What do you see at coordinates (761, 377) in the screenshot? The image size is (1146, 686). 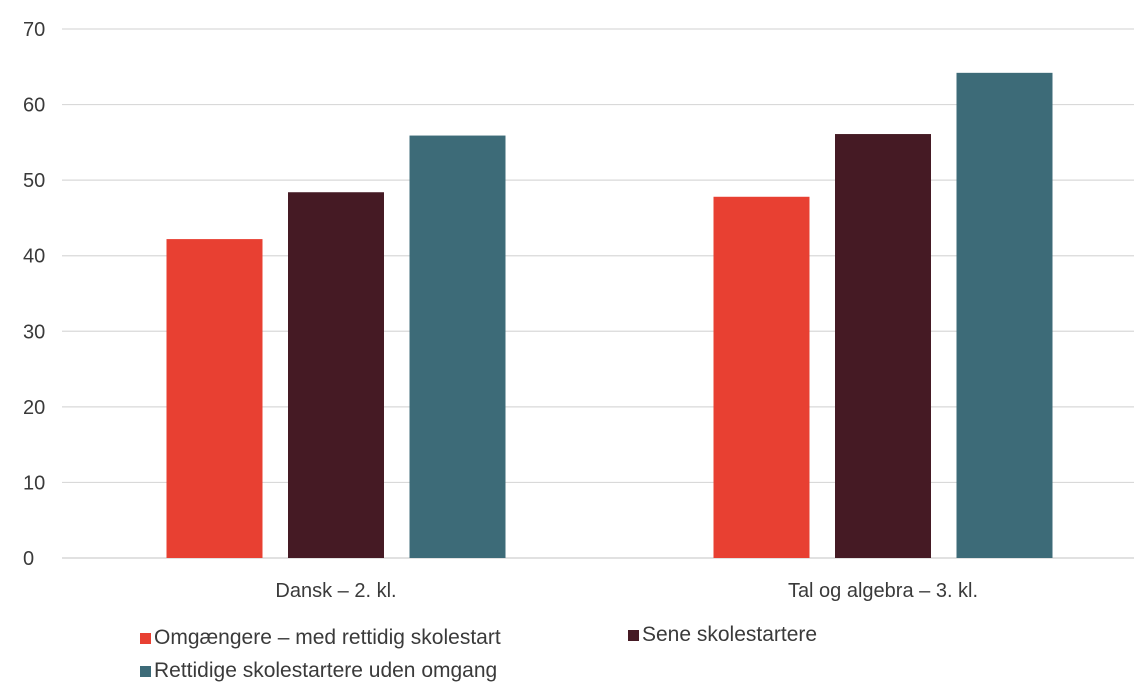 I see `bar-series0-cat1` at bounding box center [761, 377].